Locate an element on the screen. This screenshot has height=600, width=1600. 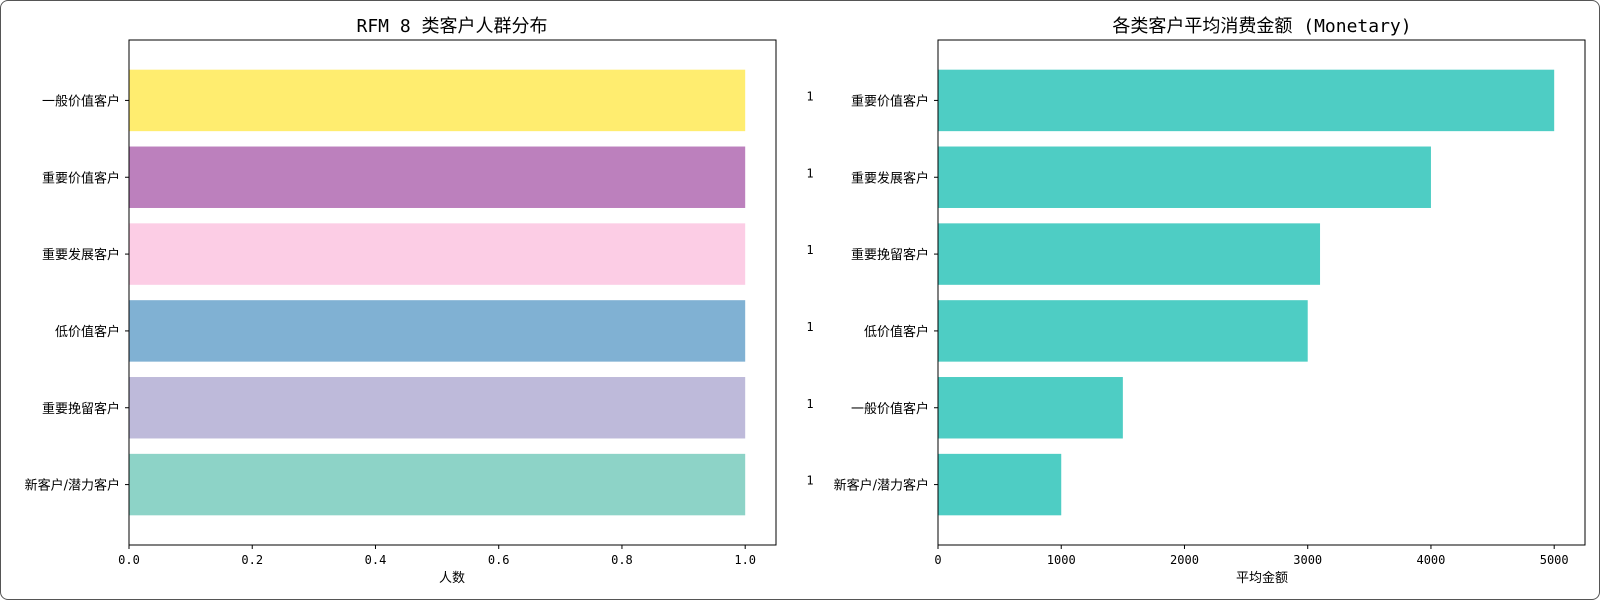
x-tick-labels: 0.0 0.2 0.4 0.6 0.8 1.0 is located at coordinates (437, 556).